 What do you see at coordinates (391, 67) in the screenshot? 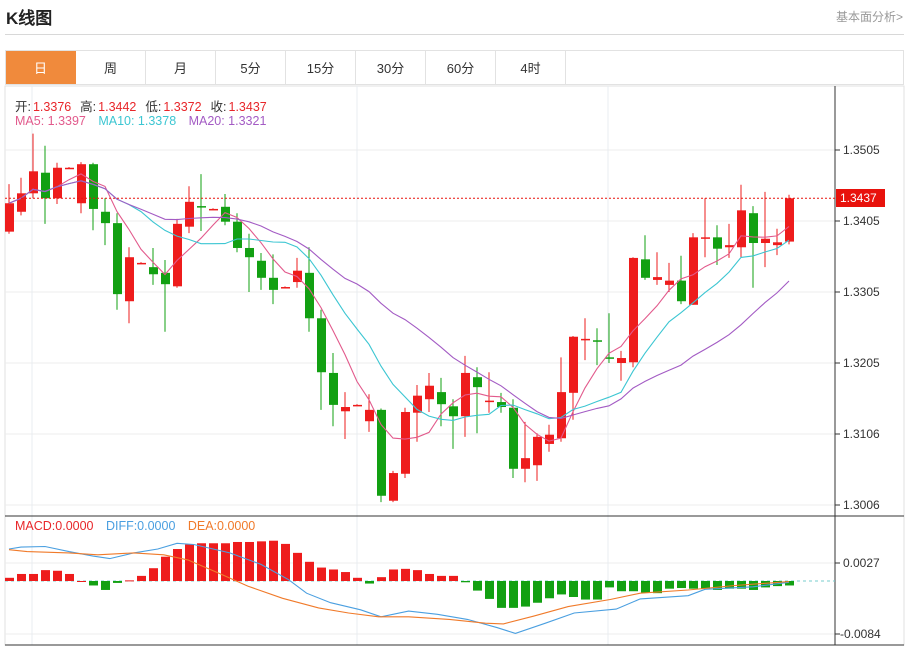
I see `tab-30min: 30分` at bounding box center [391, 67].